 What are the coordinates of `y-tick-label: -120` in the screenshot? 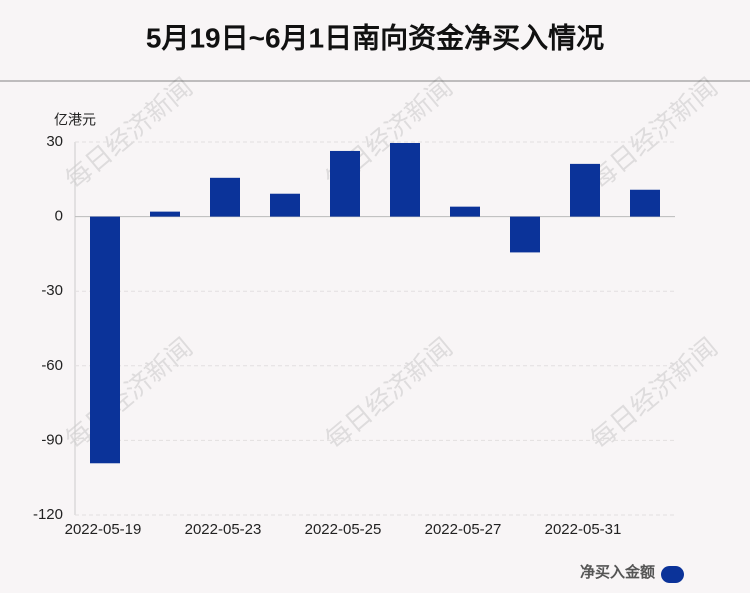 It's located at (48, 514).